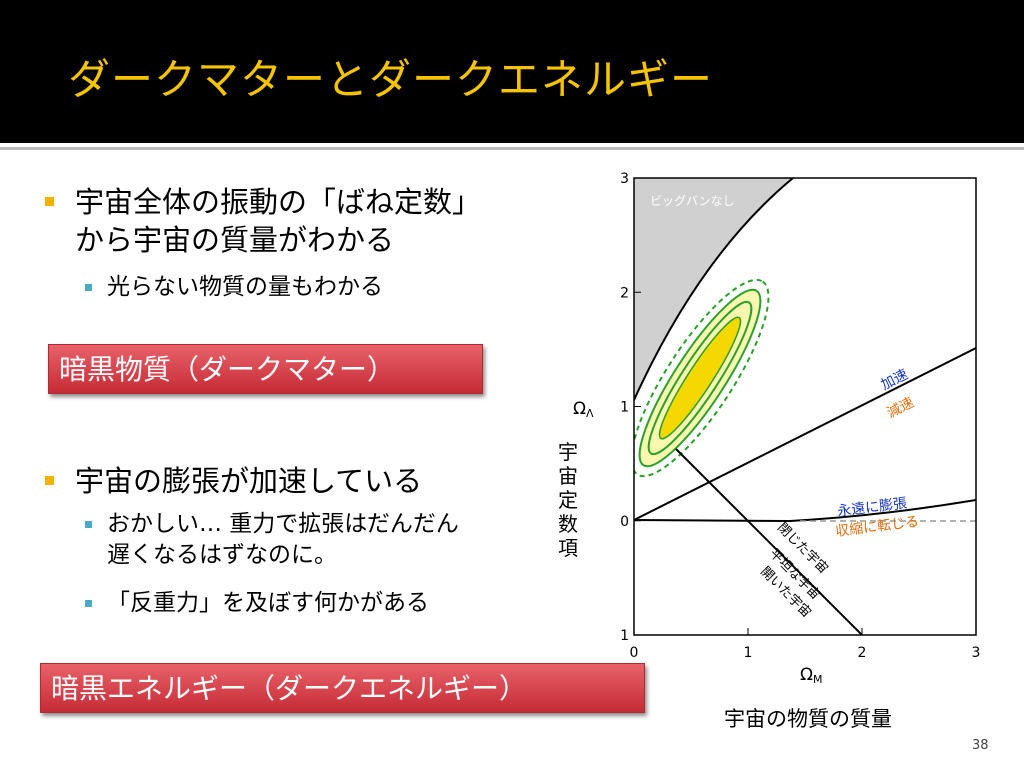 The height and width of the screenshot is (768, 1024). What do you see at coordinates (391, 79) in the screenshot?
I see `title: ダークマターとダークエネルギー` at bounding box center [391, 79].